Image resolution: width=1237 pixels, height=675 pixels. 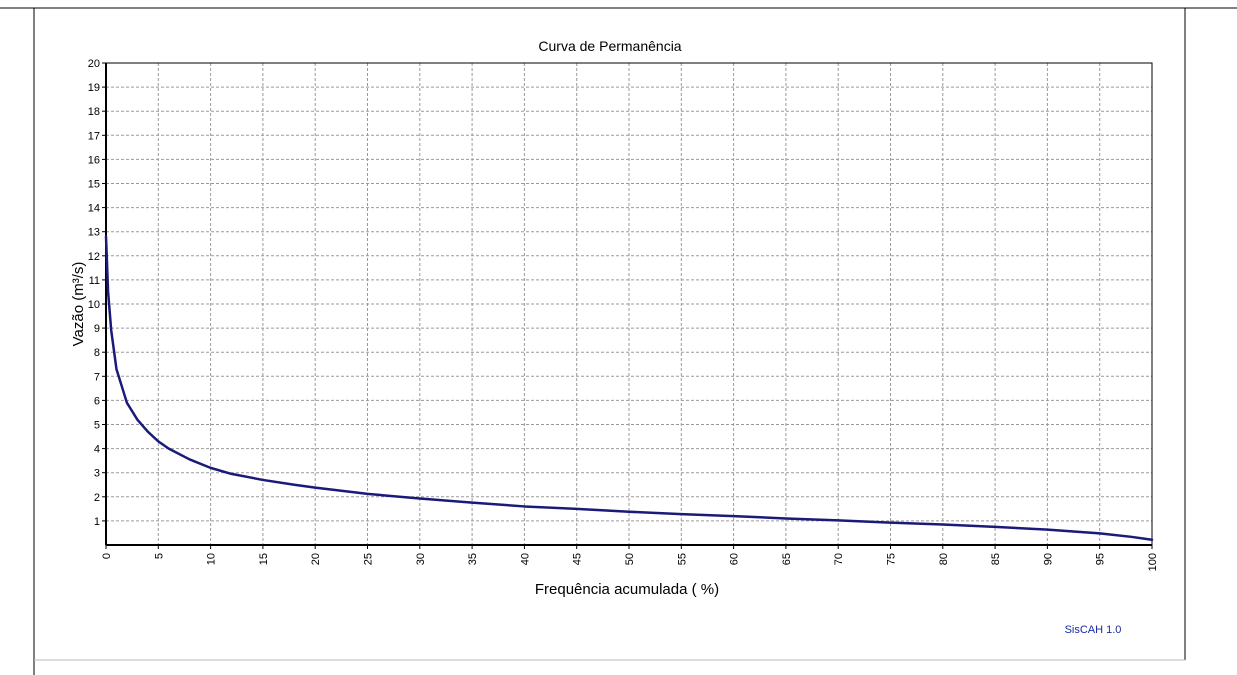 What do you see at coordinates (94, 257) in the screenshot?
I see `y-tick-label: 12` at bounding box center [94, 257].